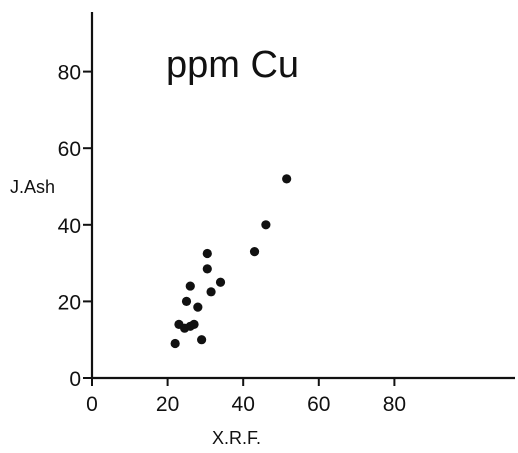 The image size is (518, 453). What do you see at coordinates (167, 404) in the screenshot?
I see `x-tick-label-20: 20` at bounding box center [167, 404].